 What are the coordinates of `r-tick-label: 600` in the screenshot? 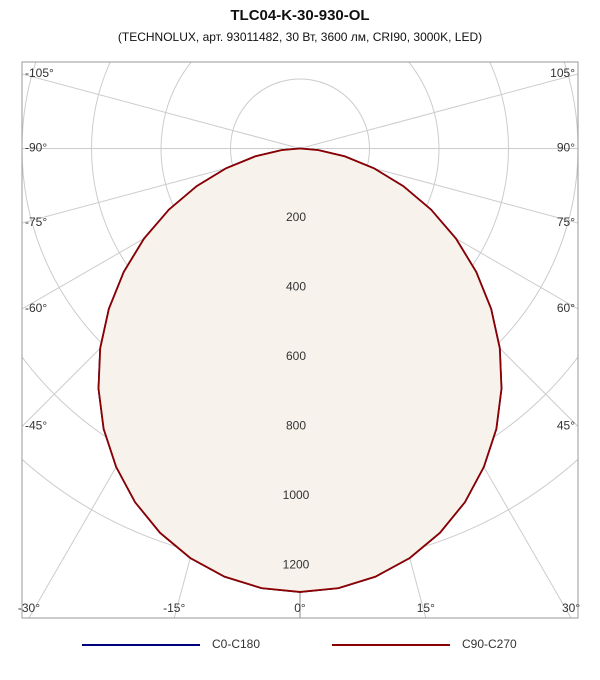 It's located at (296, 356).